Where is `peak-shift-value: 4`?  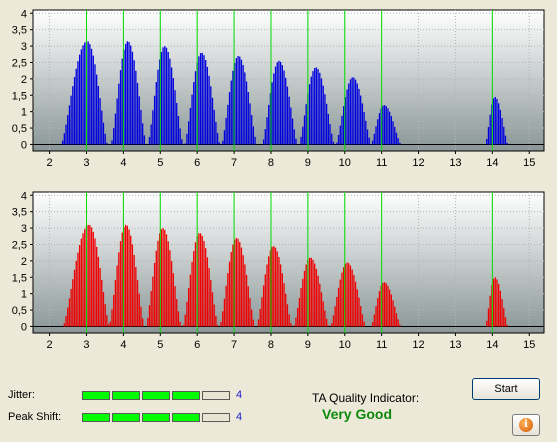
peak-shift-value: 4 is located at coordinates (239, 417).